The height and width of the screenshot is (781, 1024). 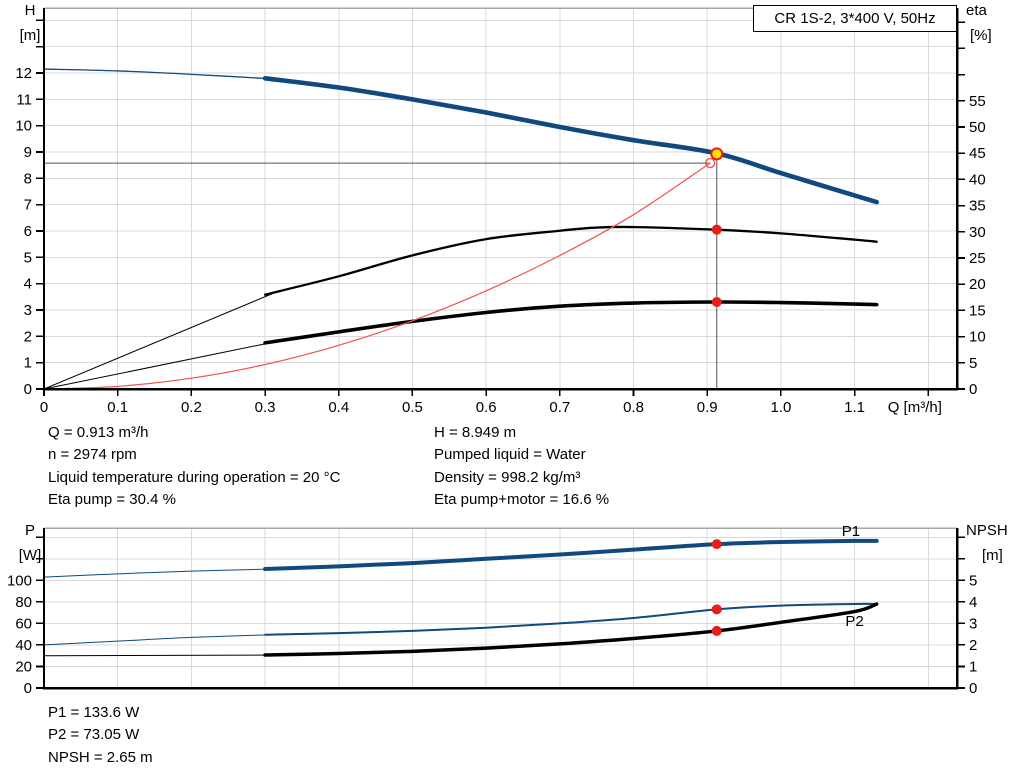 I want to click on system-intersection-marker, so click(x=710, y=163).